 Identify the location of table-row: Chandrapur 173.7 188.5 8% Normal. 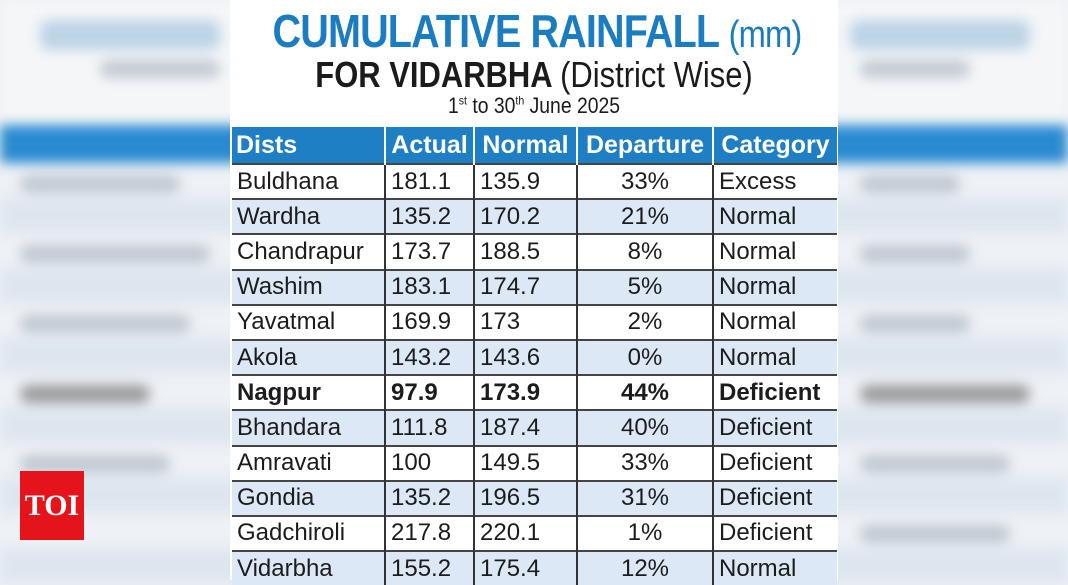
(534, 251).